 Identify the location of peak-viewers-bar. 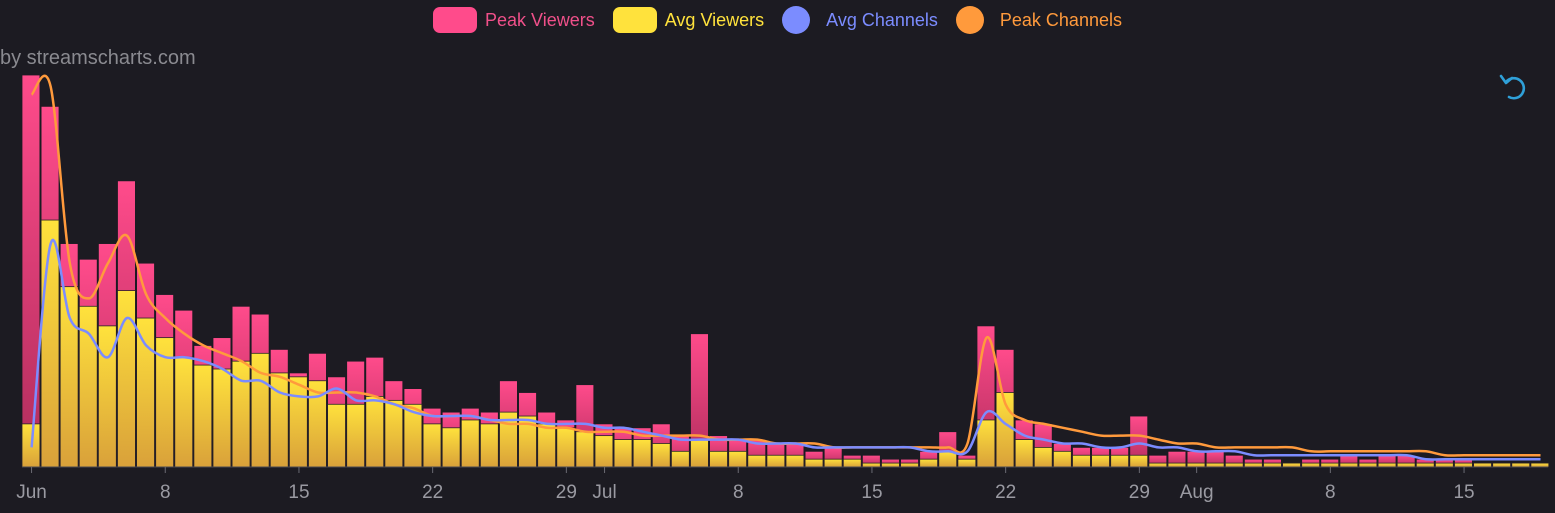
(31, 271).